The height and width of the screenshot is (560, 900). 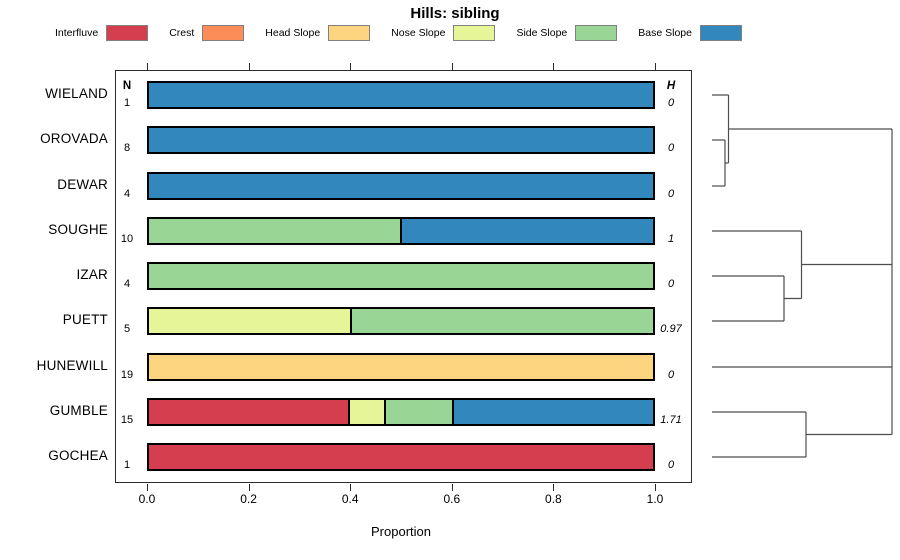 I want to click on stacked-bar-orovada, so click(x=401, y=140).